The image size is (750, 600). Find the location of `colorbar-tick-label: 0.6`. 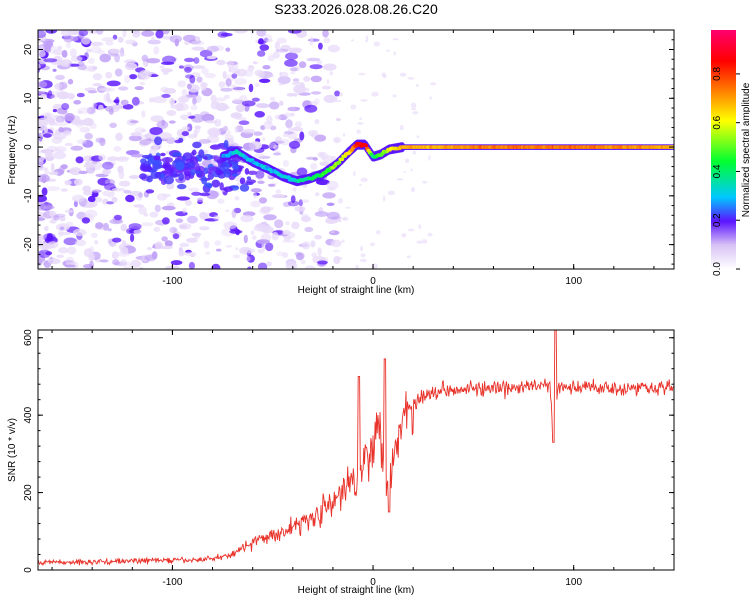

colorbar-tick-label: 0.6 is located at coordinates (717, 122).